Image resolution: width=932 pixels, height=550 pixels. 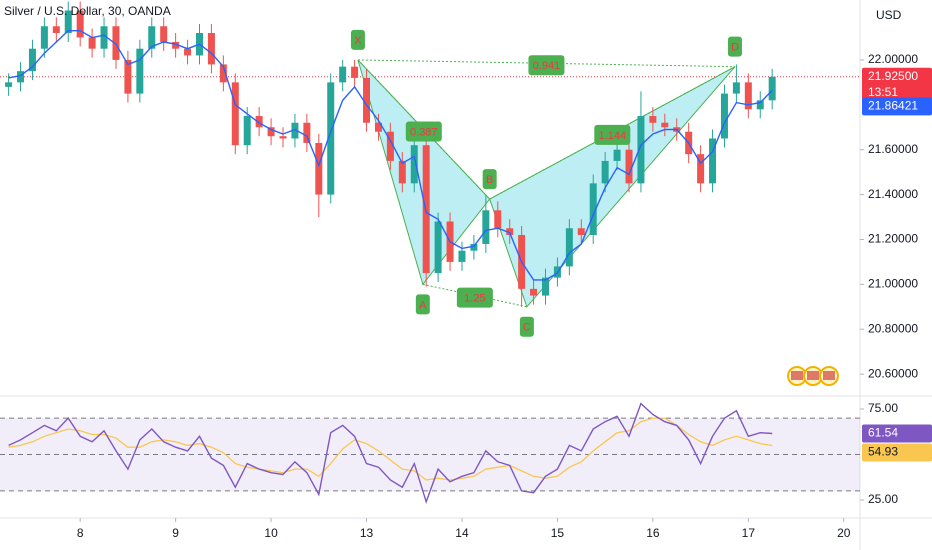 What do you see at coordinates (653, 533) in the screenshot?
I see `x-tick-label: 16` at bounding box center [653, 533].